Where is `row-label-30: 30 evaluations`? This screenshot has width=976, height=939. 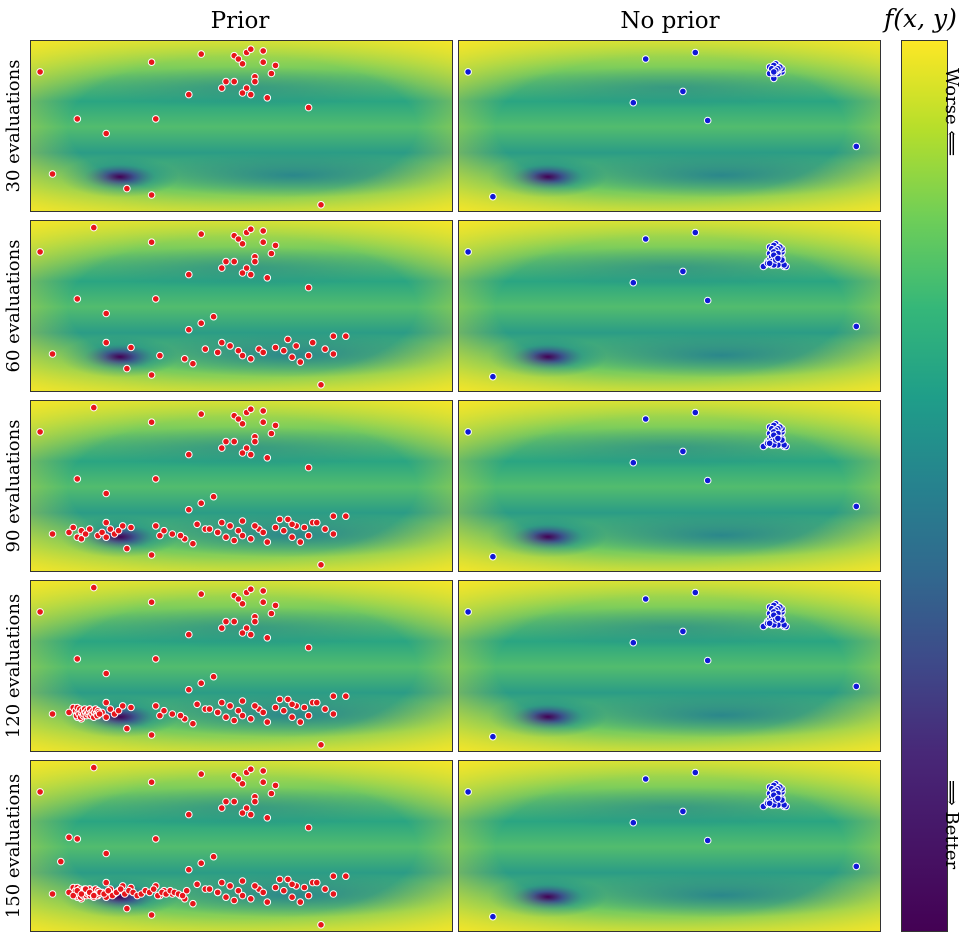 row-label-30: 30 evaluations is located at coordinates (13, 126).